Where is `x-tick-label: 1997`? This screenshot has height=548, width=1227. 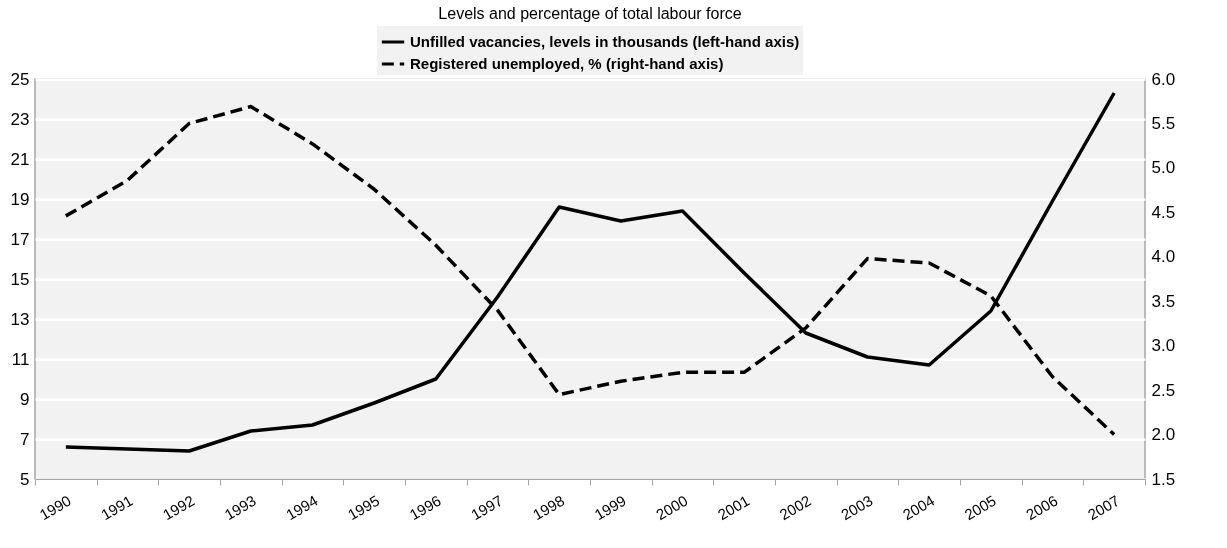
x-tick-label: 1997 is located at coordinates (487, 507).